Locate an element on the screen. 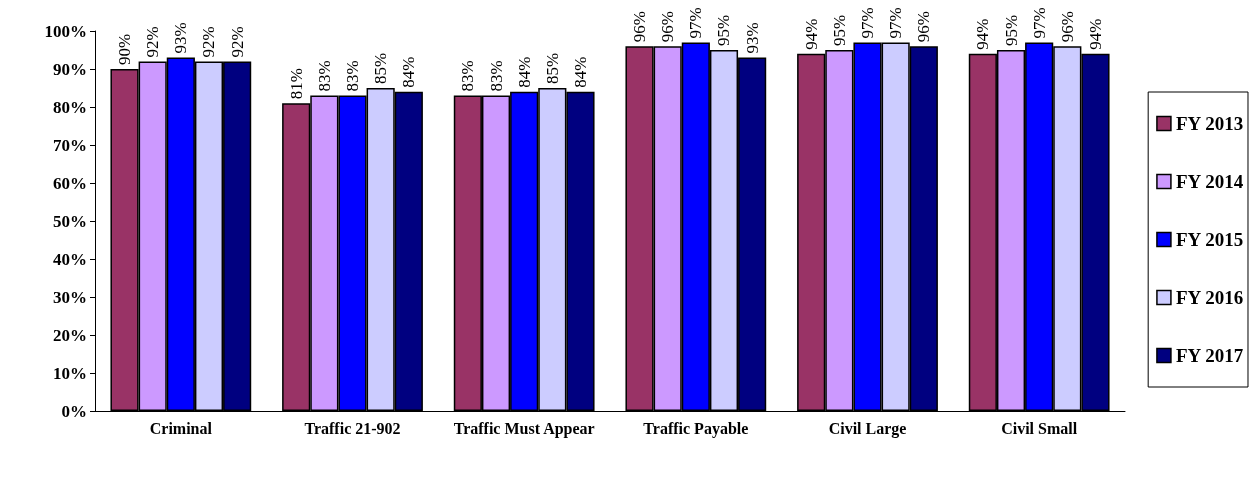 Image resolution: width=1250 pixels, height=479 pixels. x-tick-label: Criminal is located at coordinates (181, 428).